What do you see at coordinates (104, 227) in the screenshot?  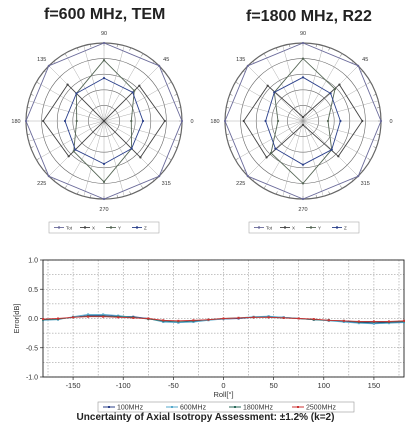 I see `polar-legend-box` at bounding box center [104, 227].